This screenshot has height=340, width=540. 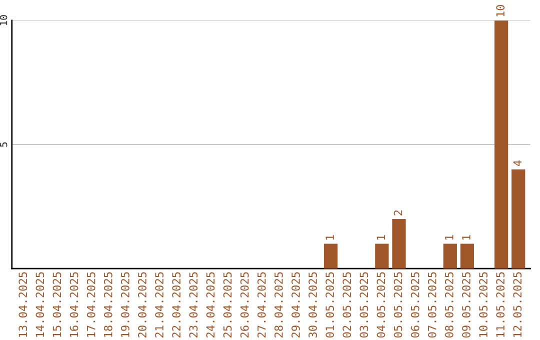 I want to click on x-tick-label: 01.05.2025, so click(x=330, y=305).